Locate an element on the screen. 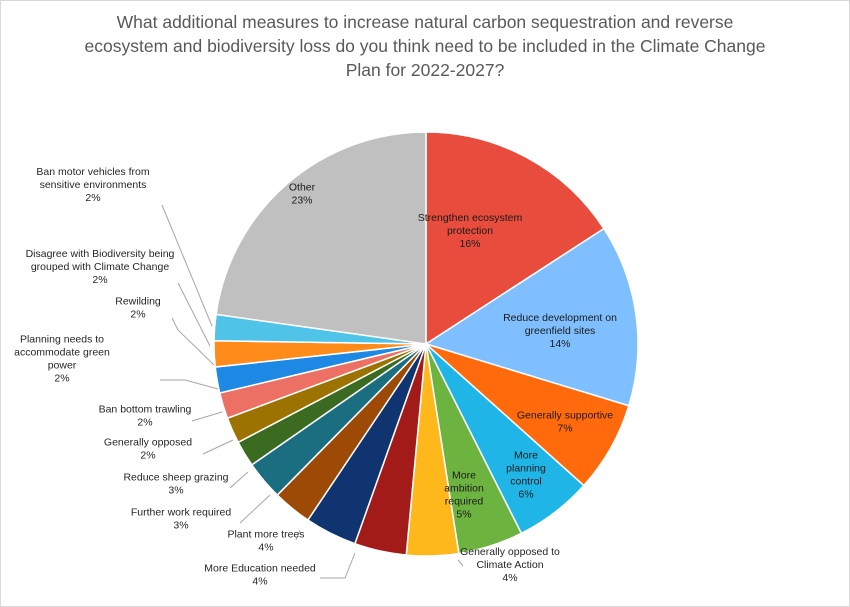 Image resolution: width=850 pixels, height=607 pixels. data-label-plant-more-trees: Plant more trees 4% is located at coordinates (265, 541).